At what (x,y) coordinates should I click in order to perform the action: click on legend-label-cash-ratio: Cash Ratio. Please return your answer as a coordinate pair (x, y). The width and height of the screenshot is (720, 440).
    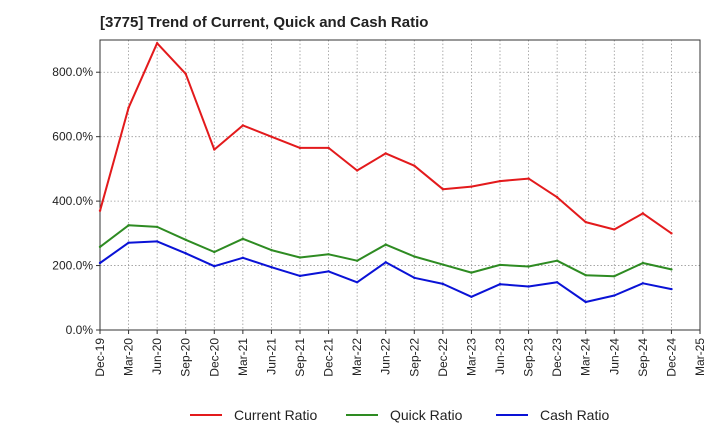
    Looking at the image, I should click on (574, 415).